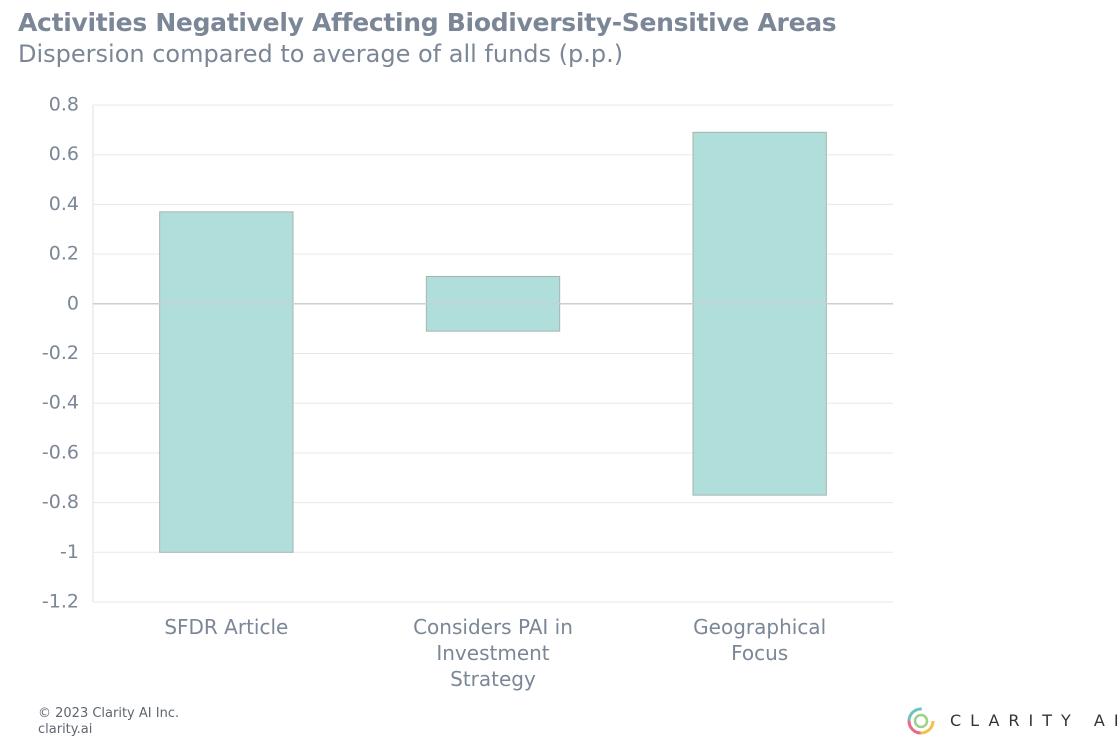 The height and width of the screenshot is (748, 1120). What do you see at coordinates (64, 254) in the screenshot?
I see `y-tick-label: 0.2` at bounding box center [64, 254].